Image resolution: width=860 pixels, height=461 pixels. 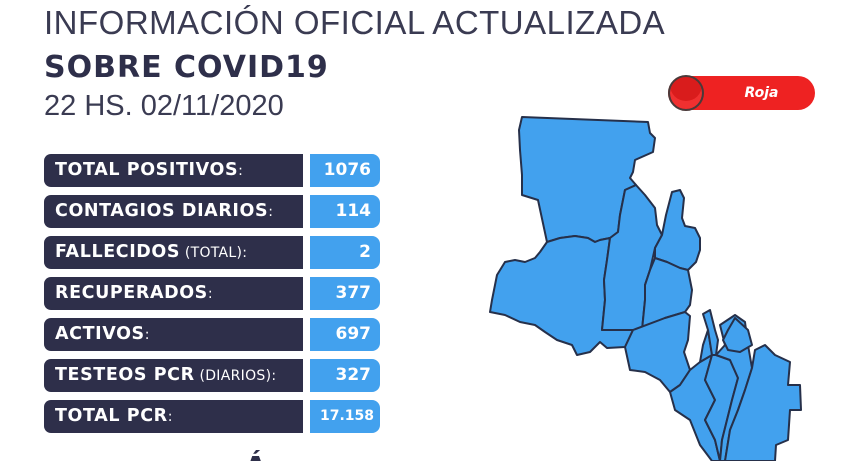 What do you see at coordinates (686, 93) in the screenshot?
I see `alert-indicator-icon` at bounding box center [686, 93].